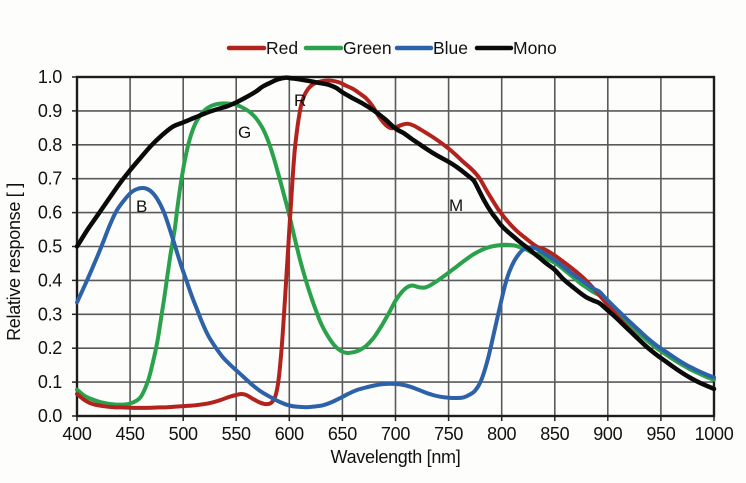 This screenshot has height=483, width=746. What do you see at coordinates (450, 48) in the screenshot?
I see `svg-text: Blue` at bounding box center [450, 48].